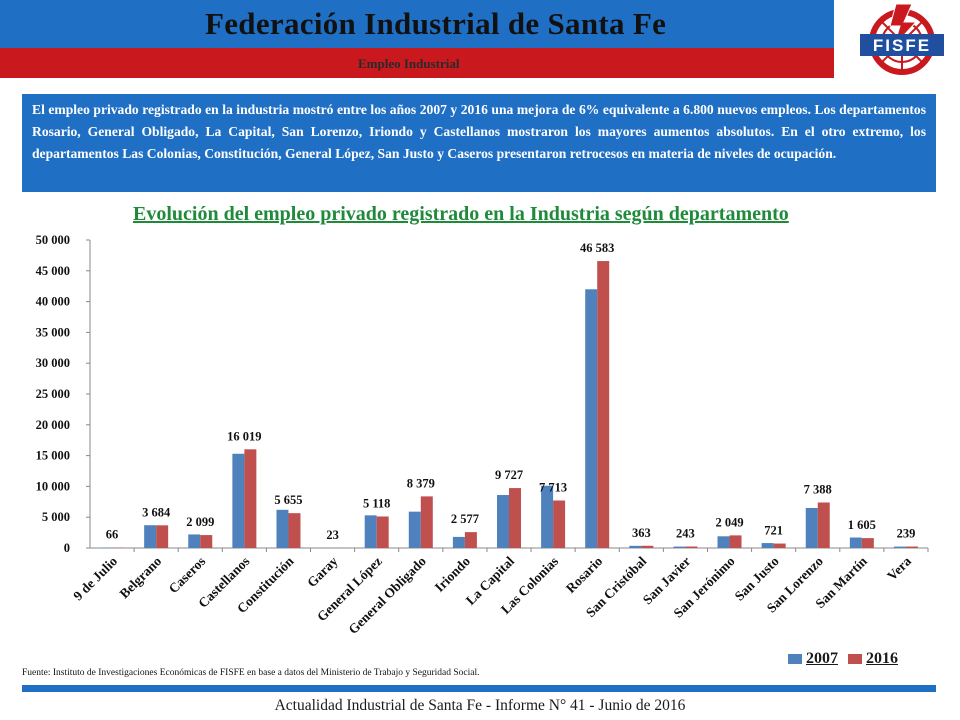  Describe the element at coordinates (843, 659) in the screenshot. I see `chart-legend: 2007 2016` at that location.